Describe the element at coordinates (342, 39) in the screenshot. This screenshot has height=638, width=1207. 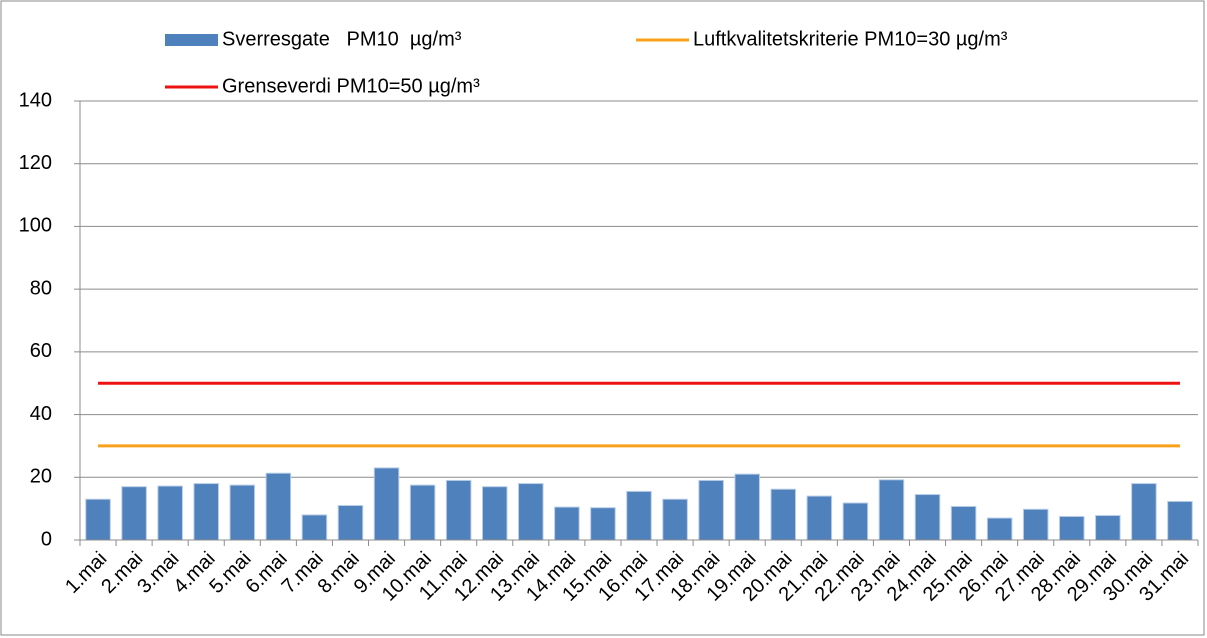
I see `legend-label: Sverresgate PM10 µg/m³` at that location.